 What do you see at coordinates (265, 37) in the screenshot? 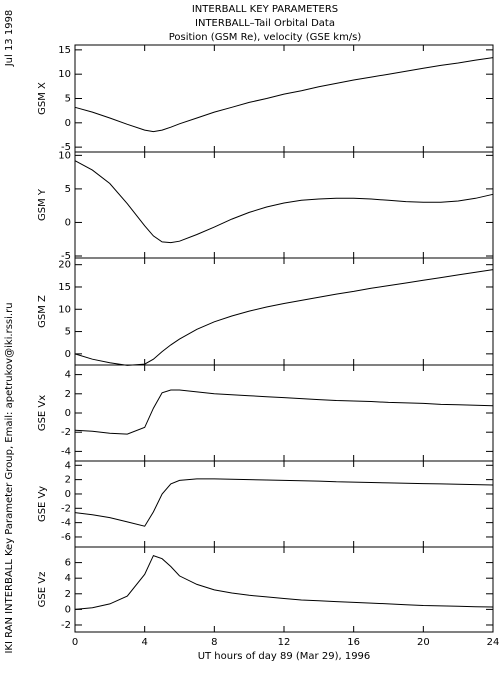
I see `title-line: Position (GSM Re), velocity (GSE km/s)` at bounding box center [265, 37].